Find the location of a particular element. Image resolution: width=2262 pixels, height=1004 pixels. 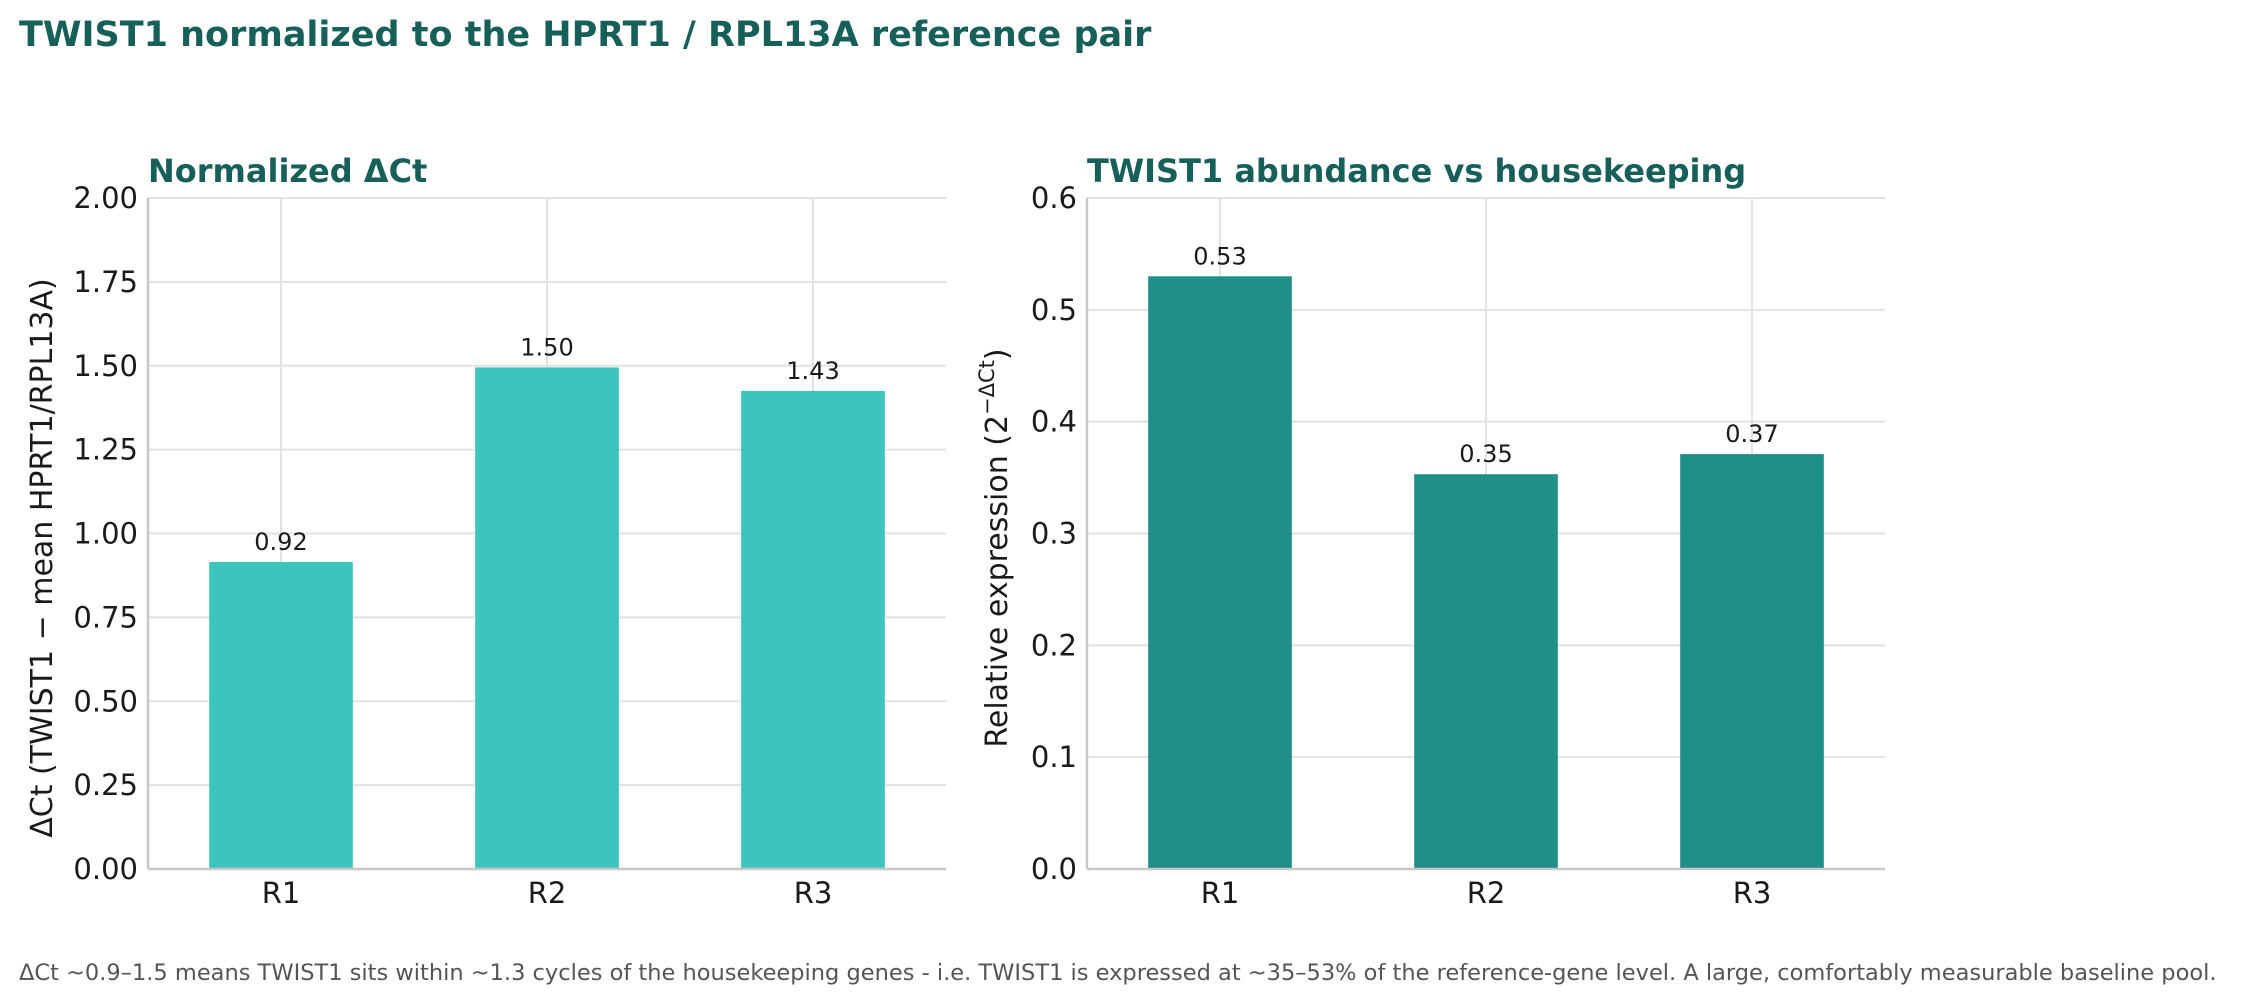

relative-expression-bar-r1 is located at coordinates (1220, 572).